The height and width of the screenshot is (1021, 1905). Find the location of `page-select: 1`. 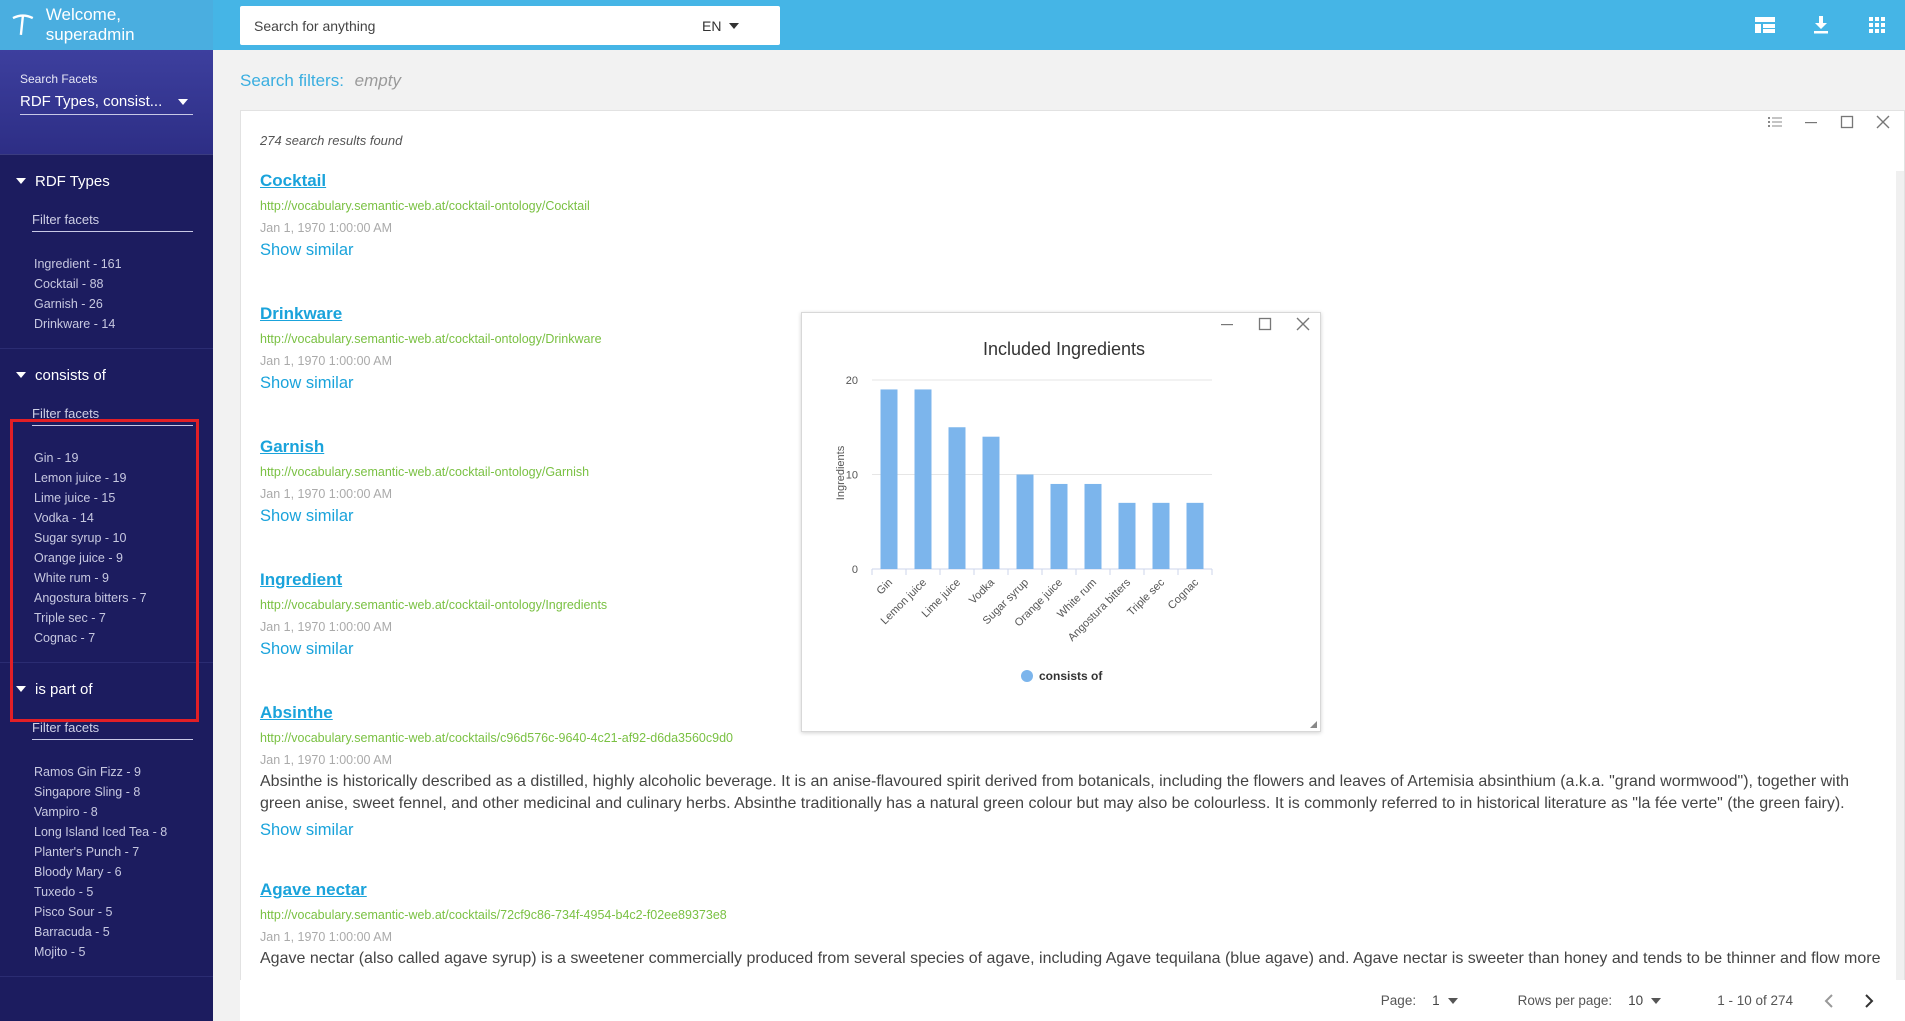

page-select: 1 is located at coordinates (1445, 1000).